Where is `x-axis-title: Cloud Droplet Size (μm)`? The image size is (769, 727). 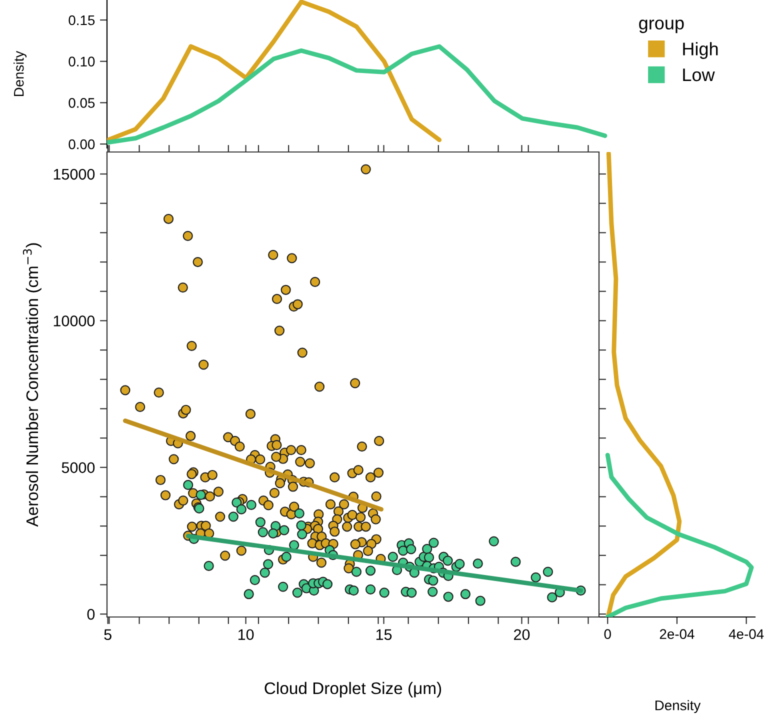 x-axis-title: Cloud Droplet Size (μm) is located at coordinates (353, 690).